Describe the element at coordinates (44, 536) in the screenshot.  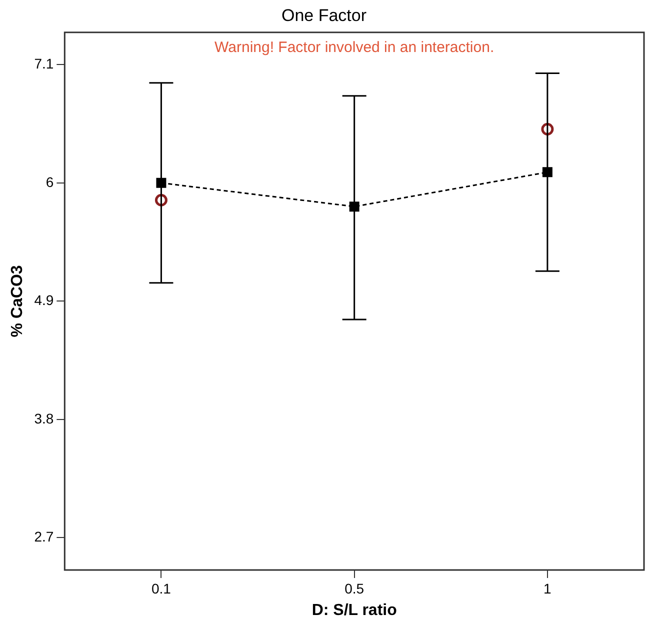
I see `y-tick-label: 2.7` at that location.